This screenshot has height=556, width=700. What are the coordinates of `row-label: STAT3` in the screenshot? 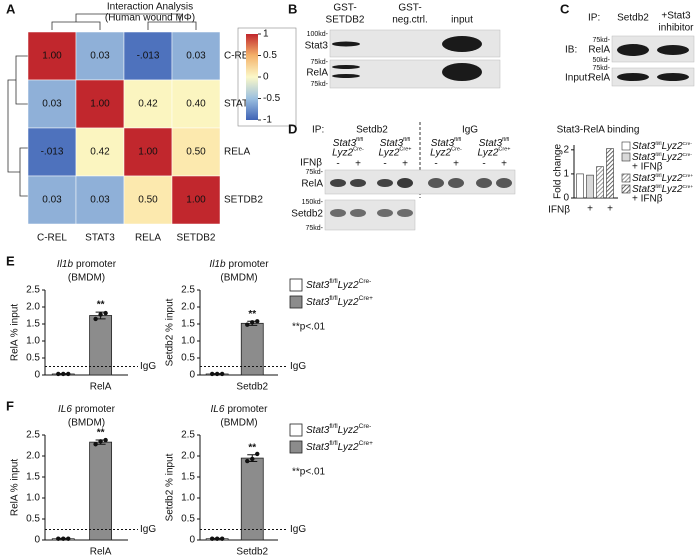 It's located at (239, 104).